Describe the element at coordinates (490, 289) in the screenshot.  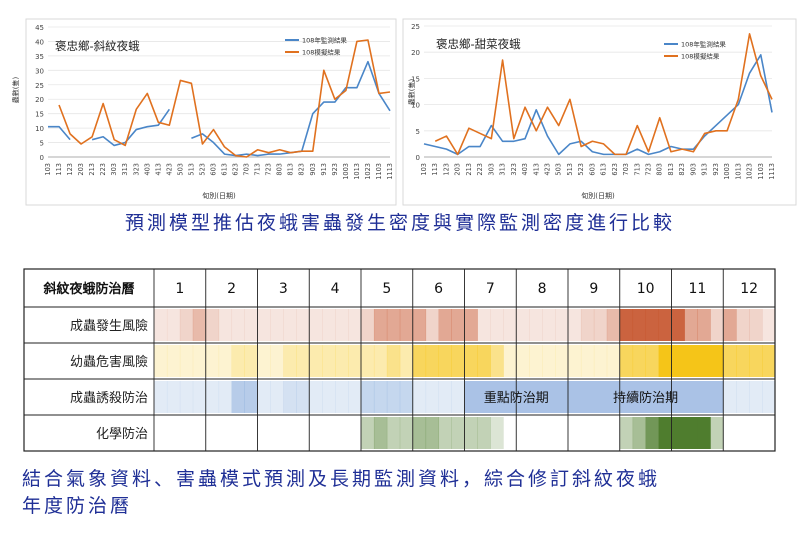
I see `month-header: 7` at that location.